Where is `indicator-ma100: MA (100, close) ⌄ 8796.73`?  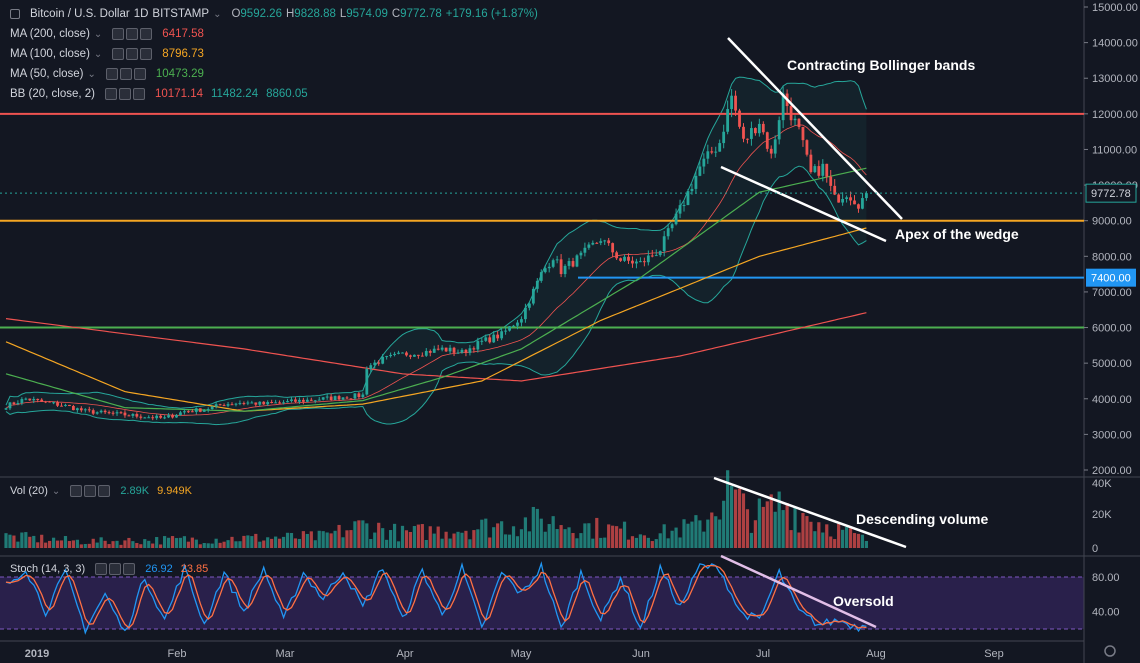 indicator-ma100: MA (100, close) ⌄ 8796.73 is located at coordinates (107, 54).